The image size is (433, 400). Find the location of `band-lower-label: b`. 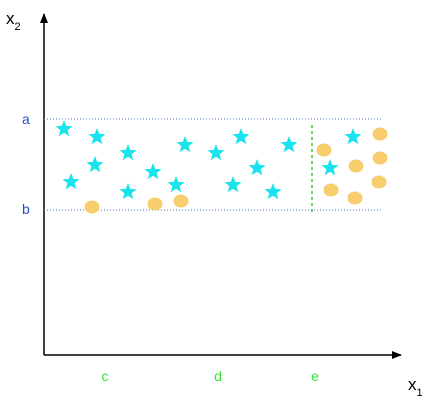

band-lower-label: b is located at coordinates (26, 209).